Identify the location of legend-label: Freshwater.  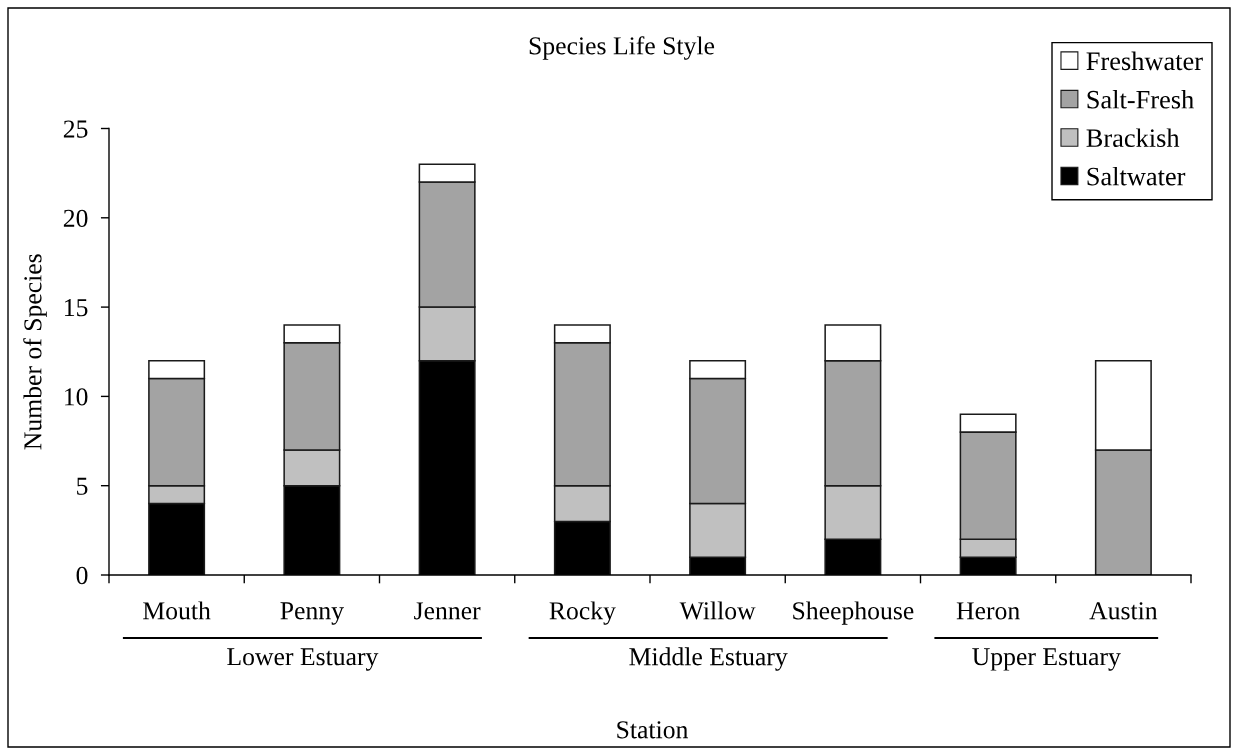
(1144, 61).